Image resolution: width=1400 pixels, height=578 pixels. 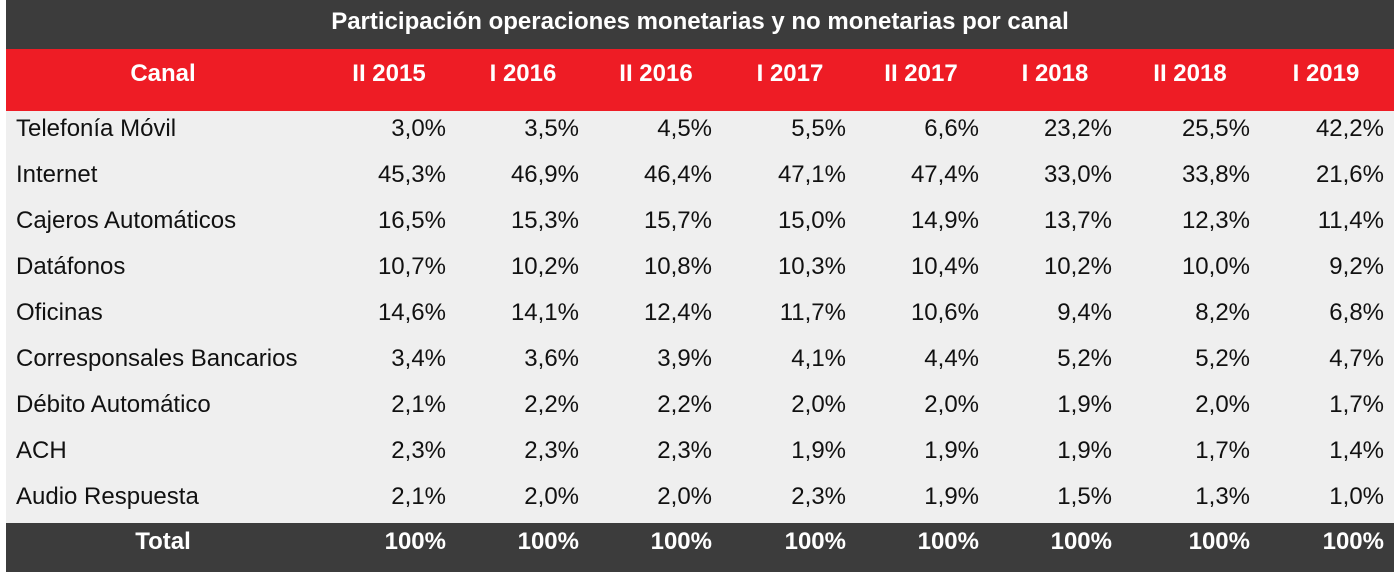 What do you see at coordinates (1222, 312) in the screenshot?
I see `row-value-cell: 8,2%` at bounding box center [1222, 312].